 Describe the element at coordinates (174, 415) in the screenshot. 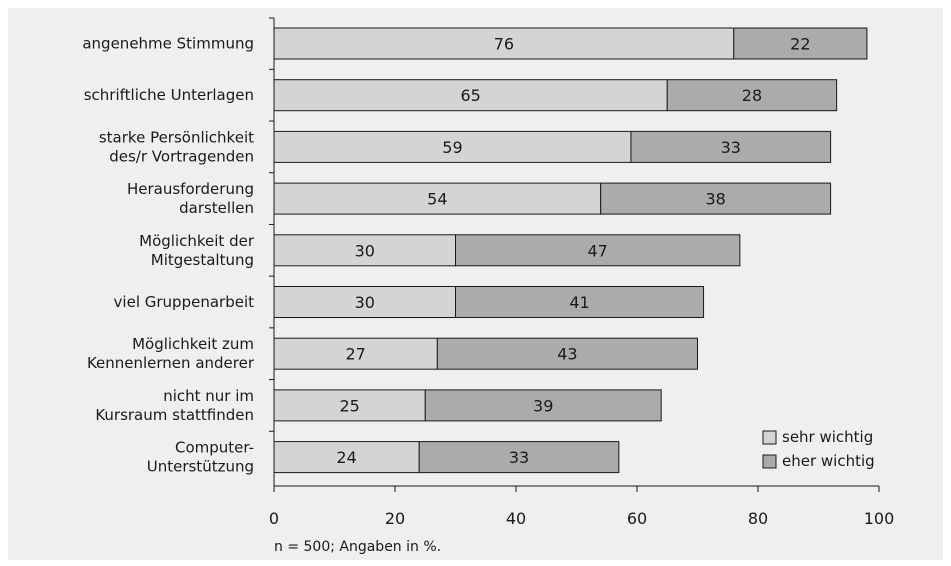

I see `category-label: Kursraum stattfinden` at that location.